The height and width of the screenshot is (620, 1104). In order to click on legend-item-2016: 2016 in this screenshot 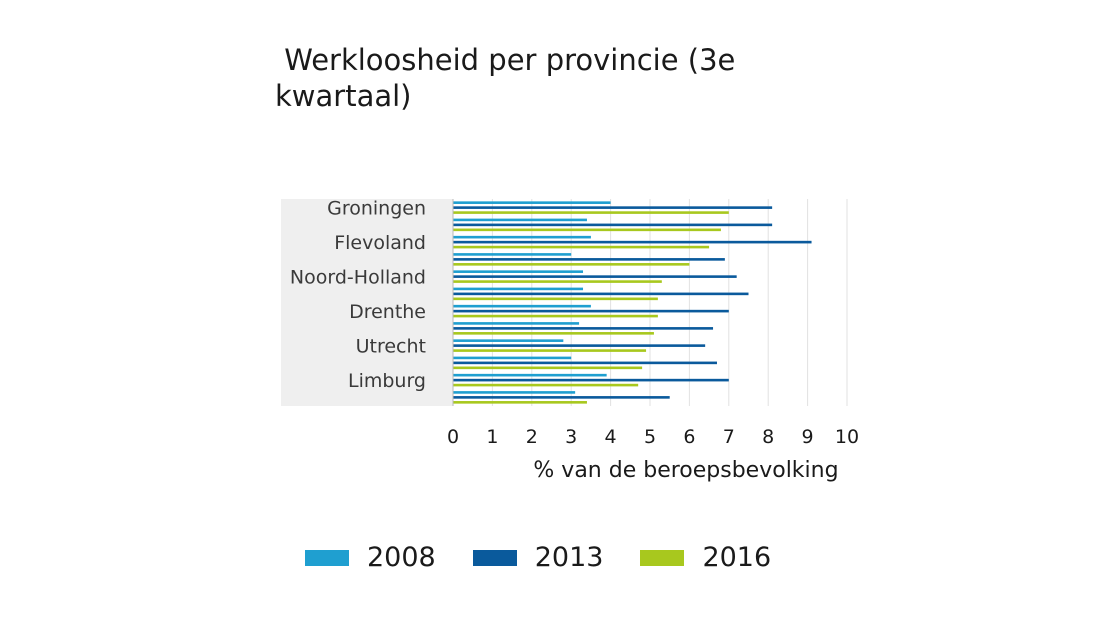, I will do `click(705, 557)`.